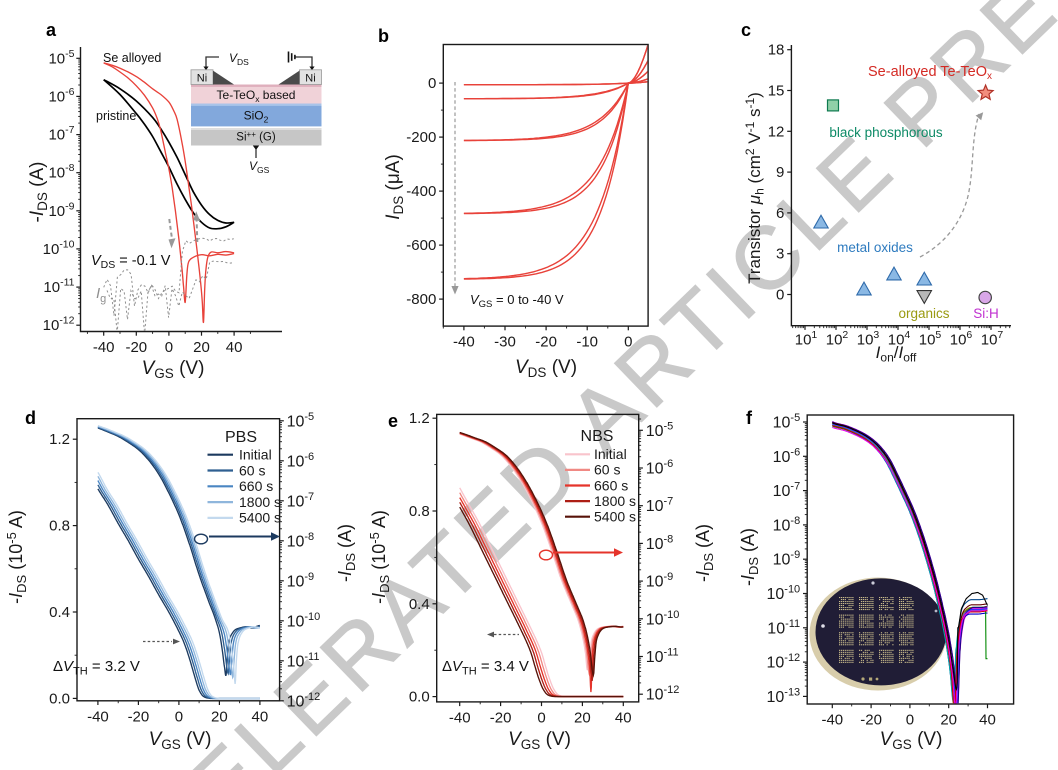 The height and width of the screenshot is (770, 1058). What do you see at coordinates (597, 436) in the screenshot?
I see `svg-text: NBS` at bounding box center [597, 436].